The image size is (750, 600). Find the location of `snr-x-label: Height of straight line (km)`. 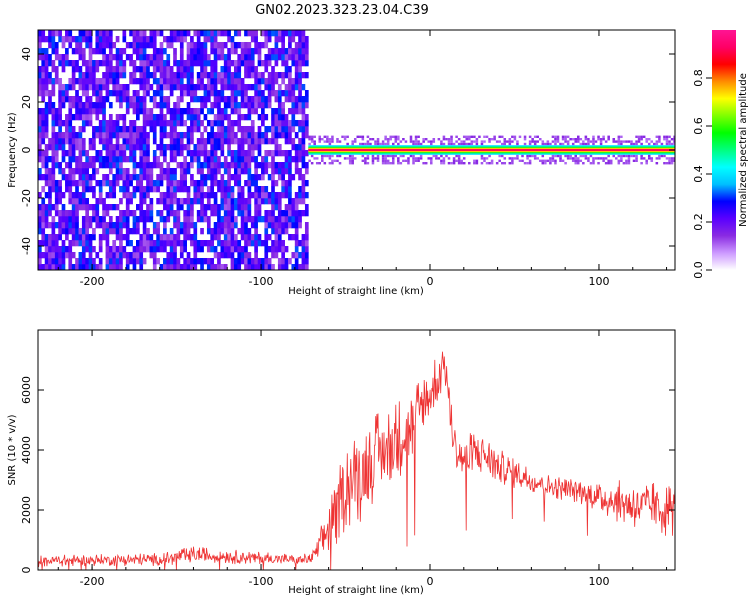

snr-x-label: Height of straight line (km) is located at coordinates (356, 590).